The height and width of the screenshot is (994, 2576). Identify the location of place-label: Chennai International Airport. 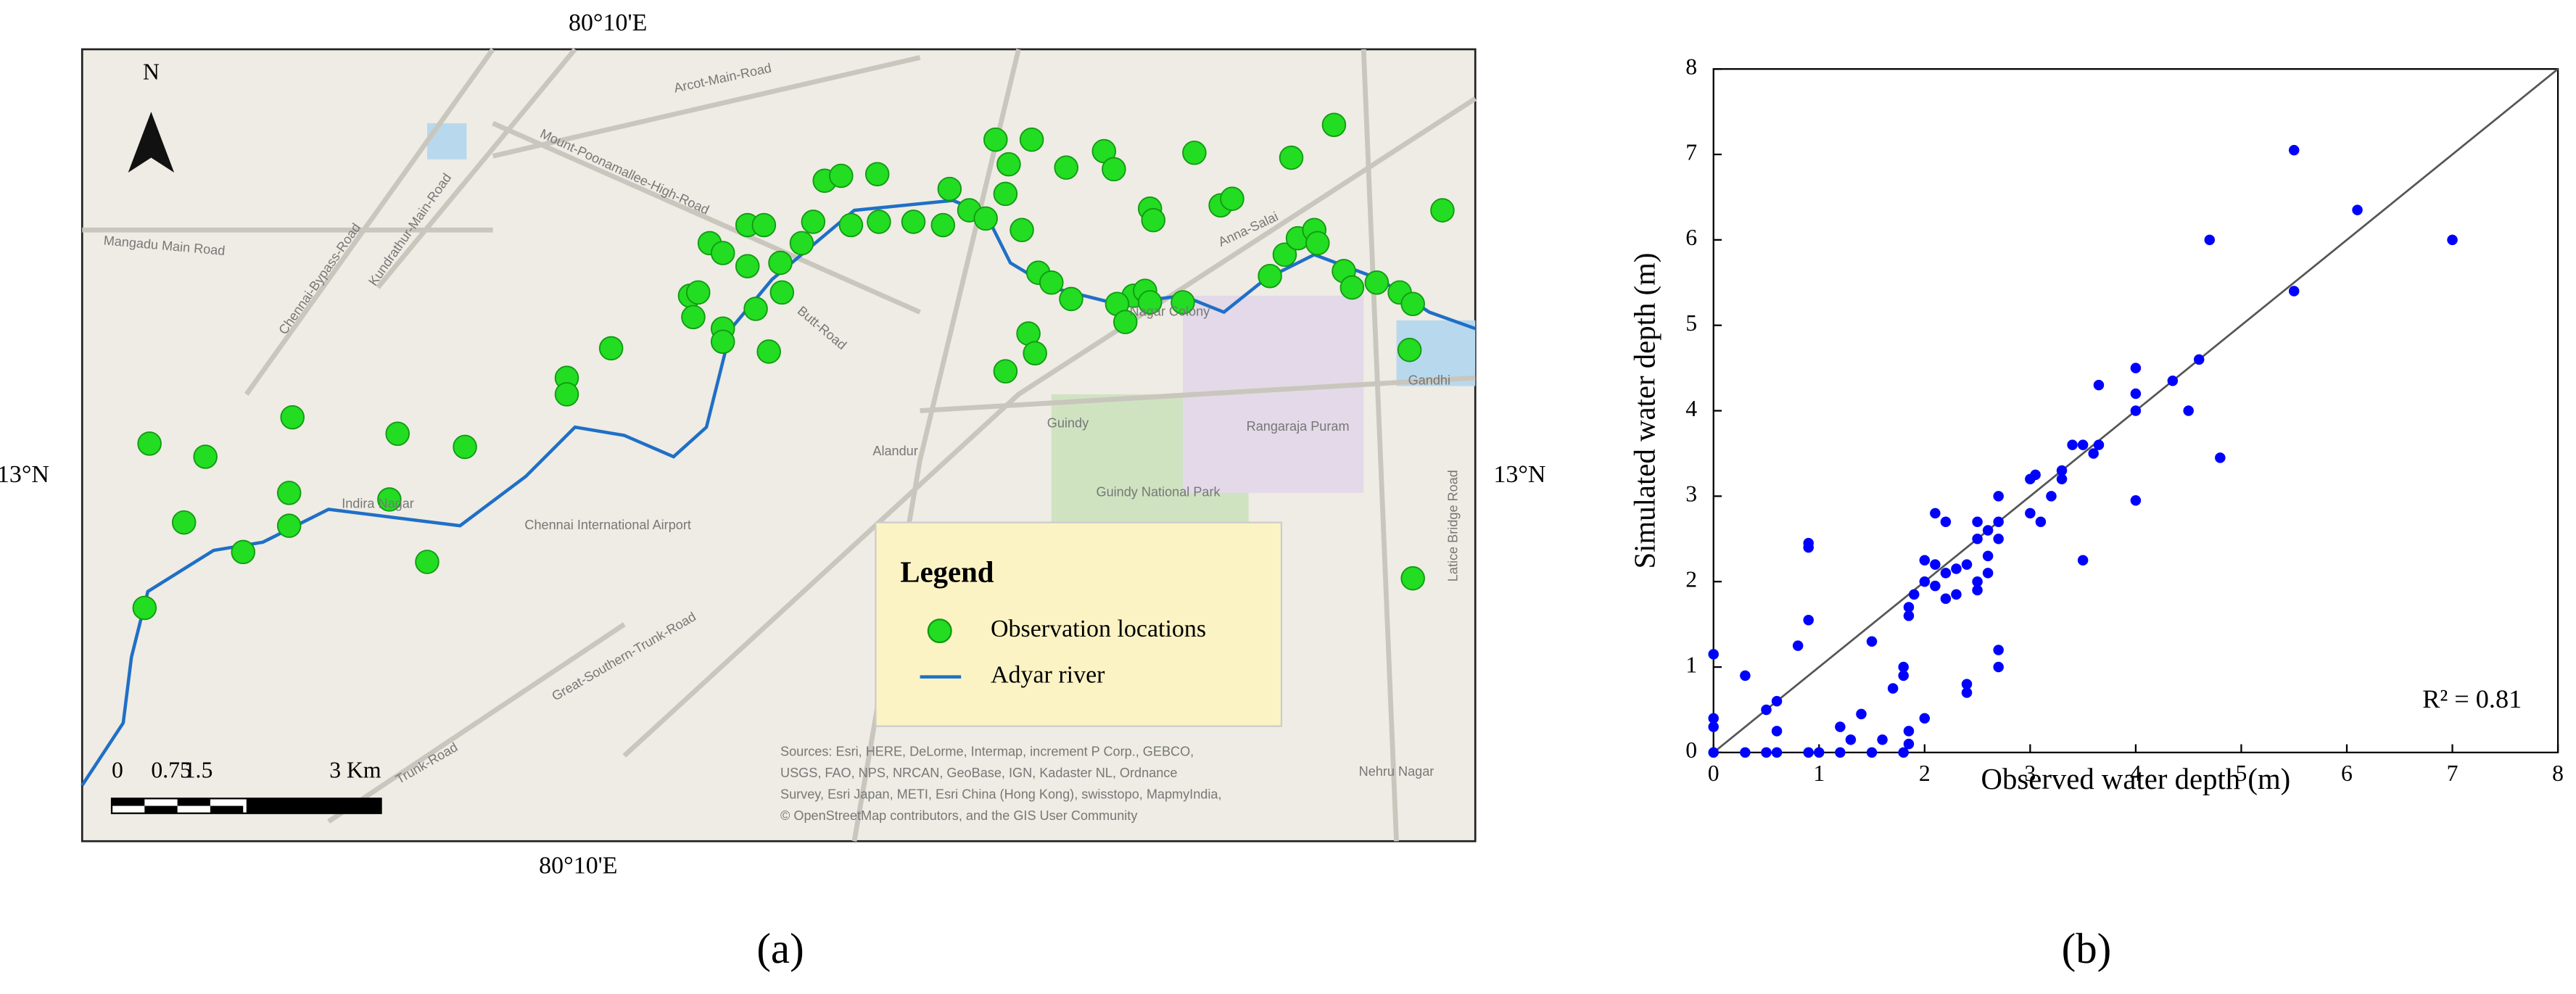
(607, 525).